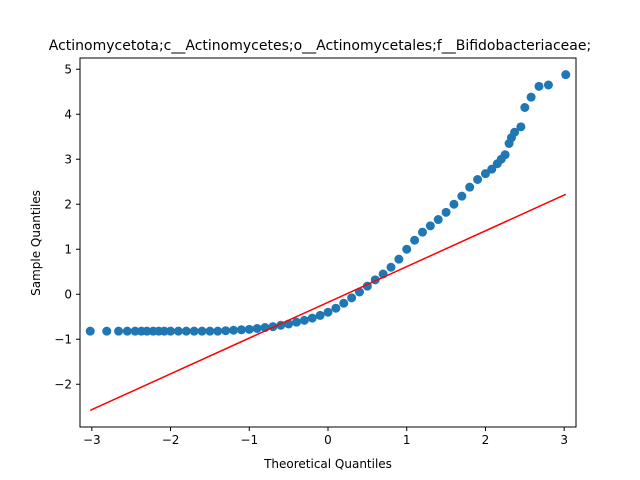 Image resolution: width=640 pixels, height=480 pixels. I want to click on y-tick-label-3: 1, so click(68, 249).